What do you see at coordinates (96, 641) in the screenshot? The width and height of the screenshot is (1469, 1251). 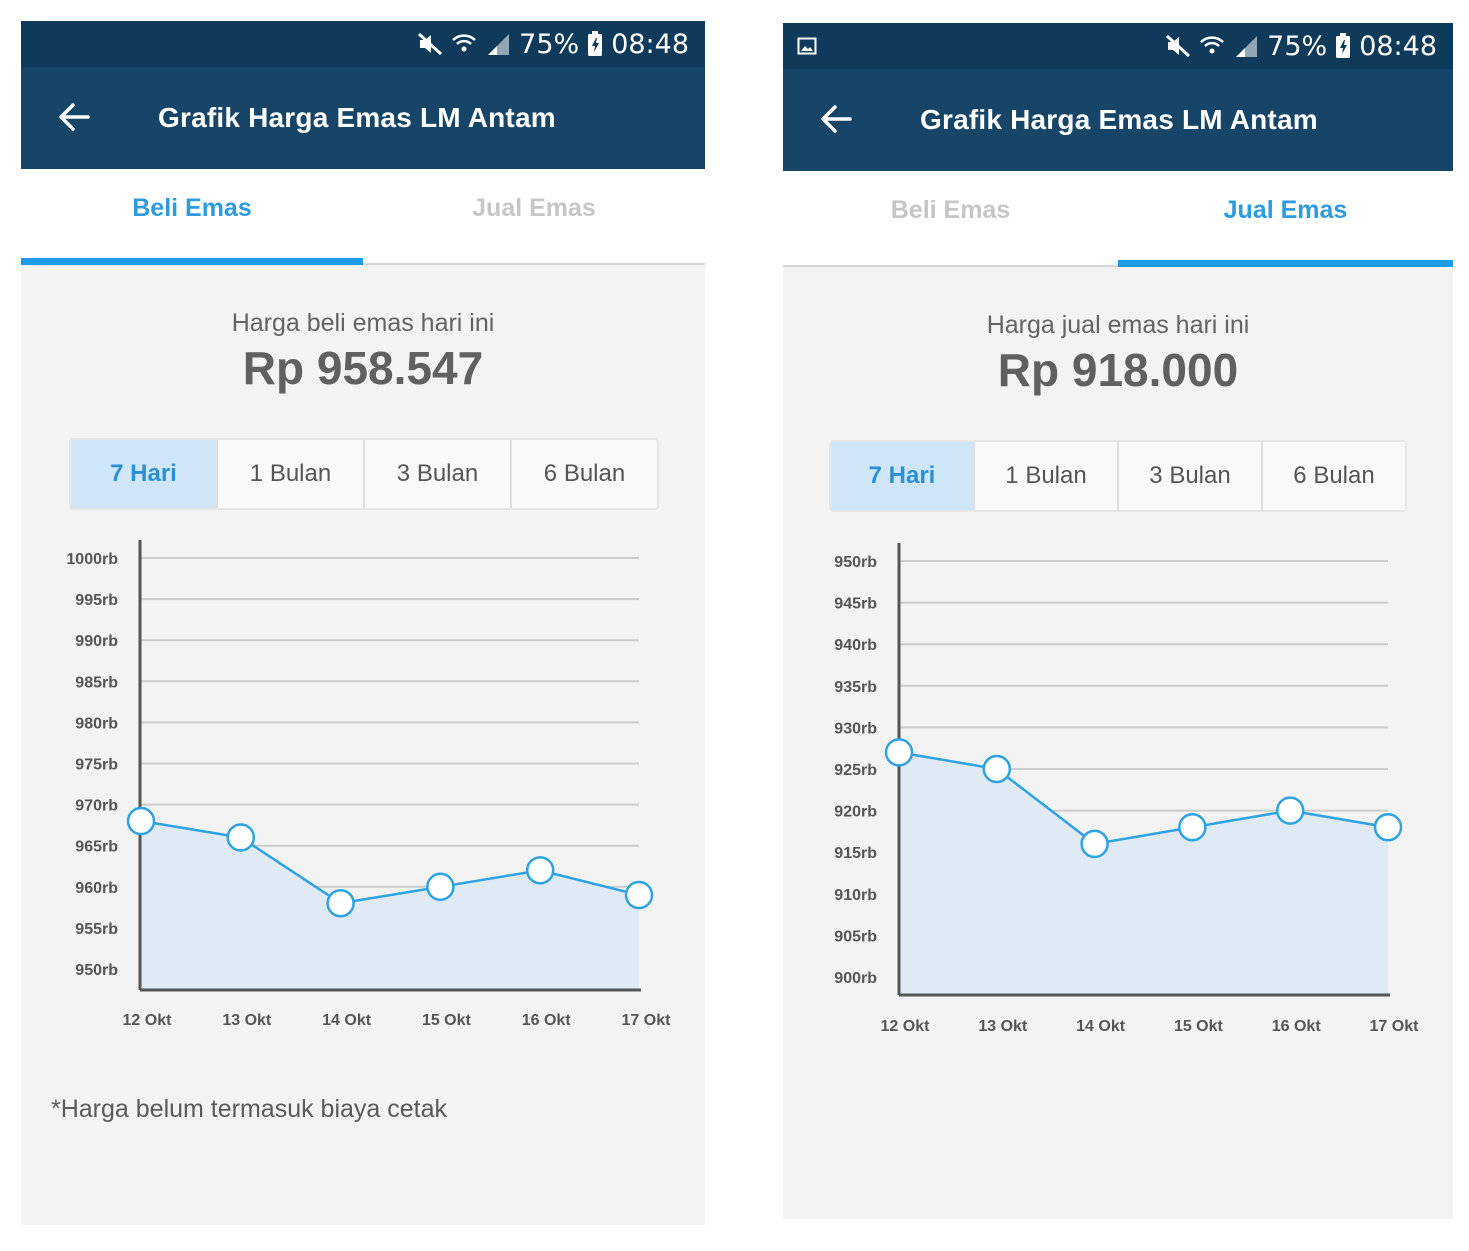 I see `y-tick-label: 990rb` at bounding box center [96, 641].